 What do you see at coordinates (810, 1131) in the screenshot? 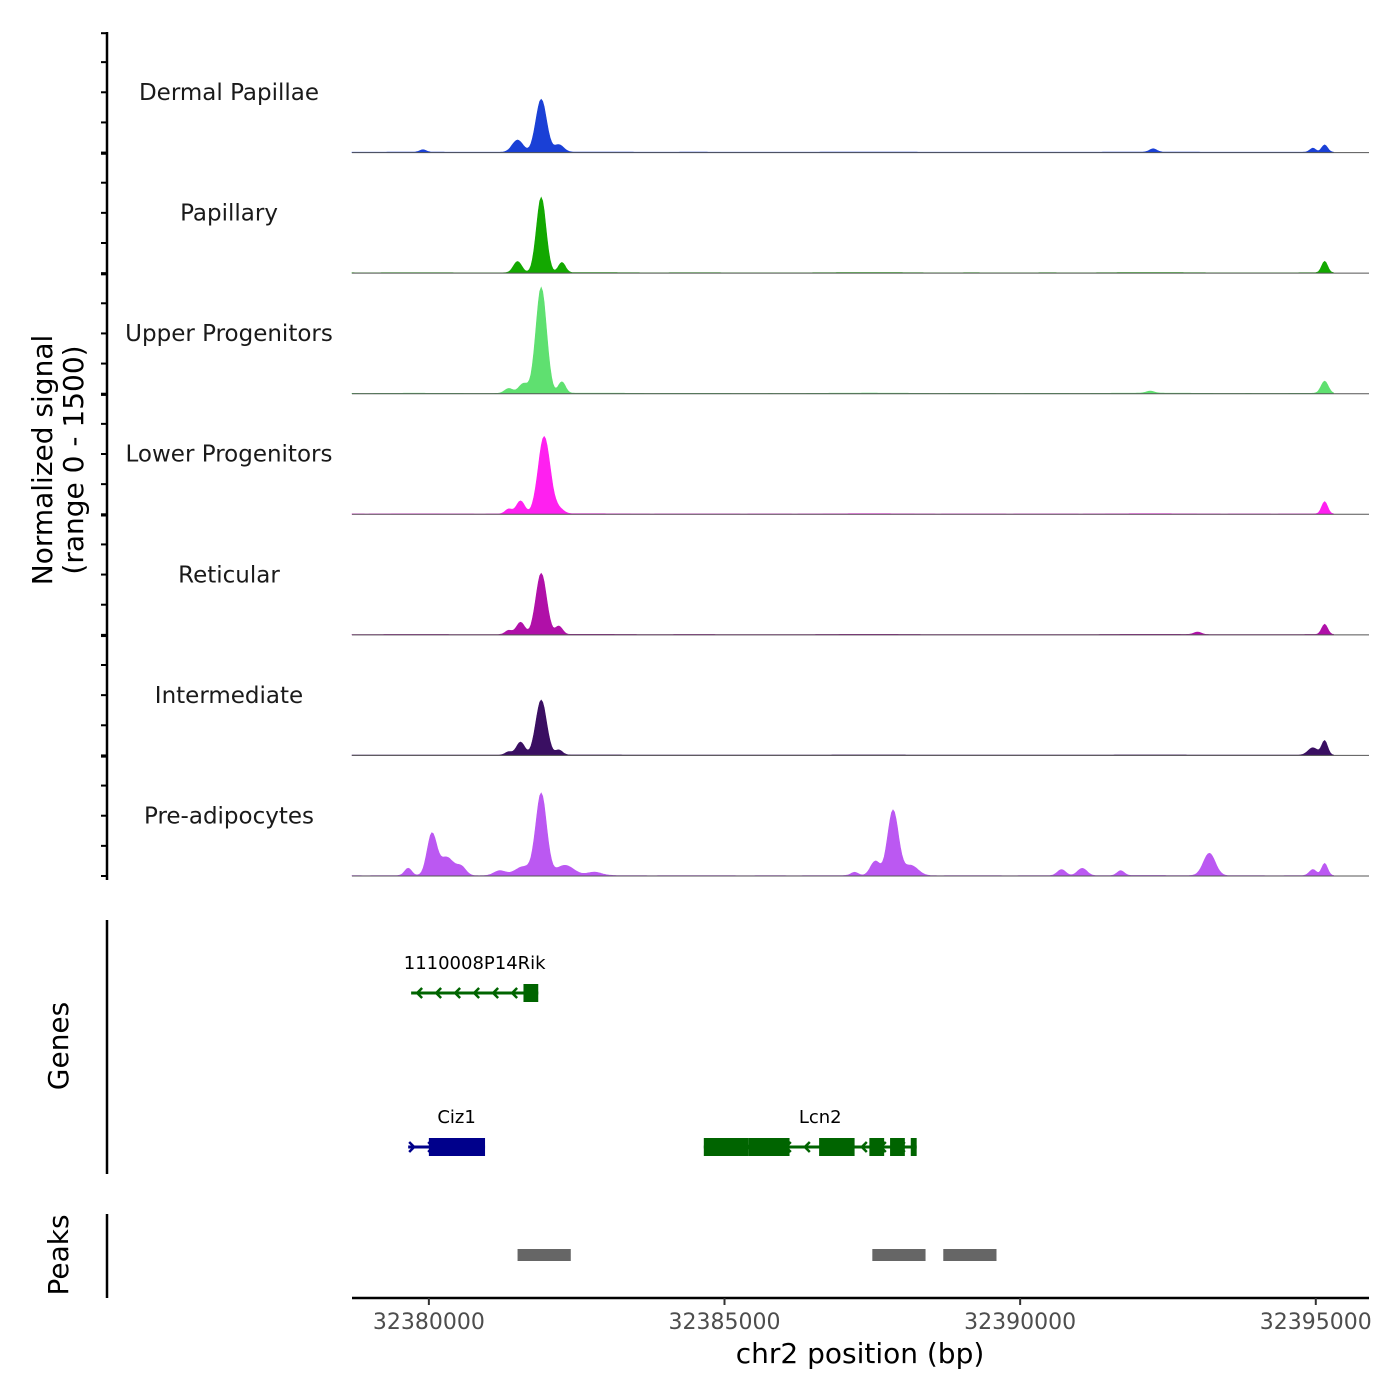
I see `gene-lcn2: Lcn2` at bounding box center [810, 1131].